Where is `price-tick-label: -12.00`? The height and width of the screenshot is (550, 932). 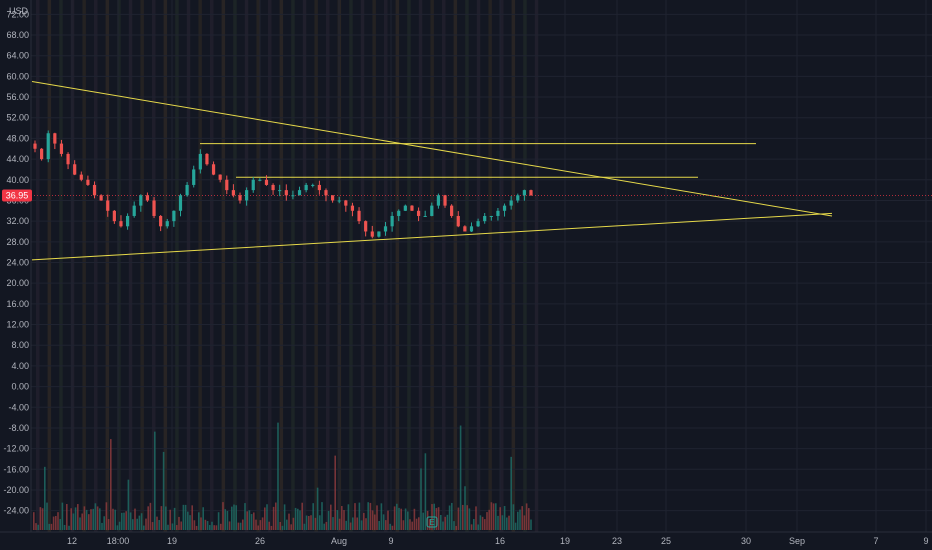 price-tick-label: -12.00 is located at coordinates (16, 449).